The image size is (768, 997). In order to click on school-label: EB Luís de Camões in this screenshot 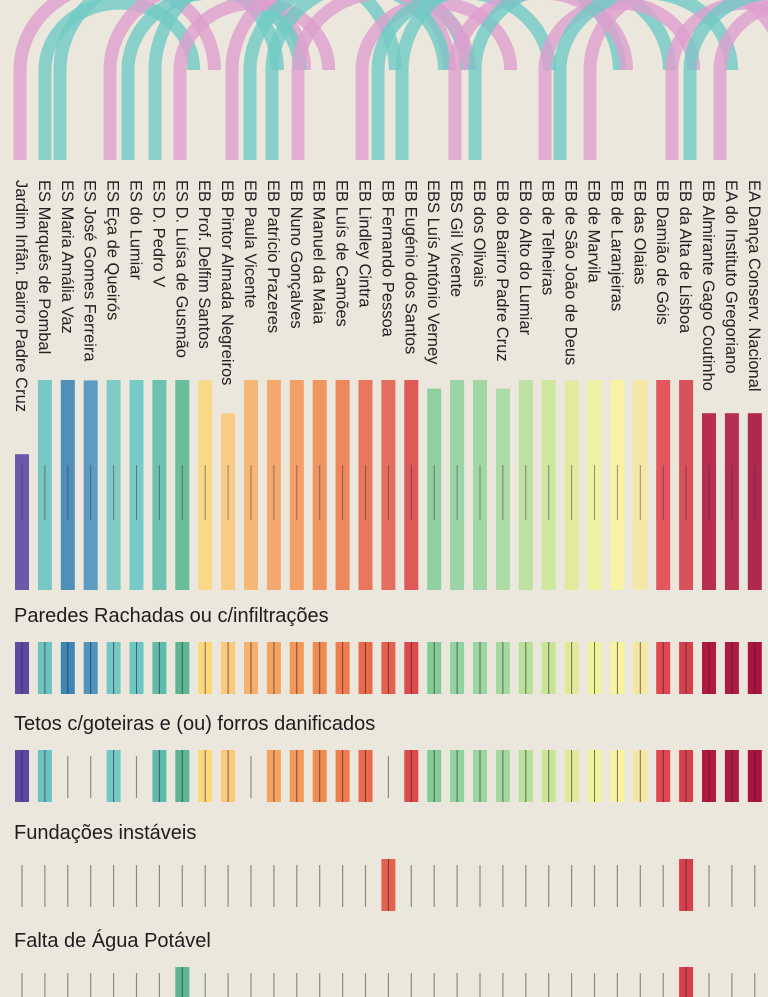, I will do `click(342, 253)`.